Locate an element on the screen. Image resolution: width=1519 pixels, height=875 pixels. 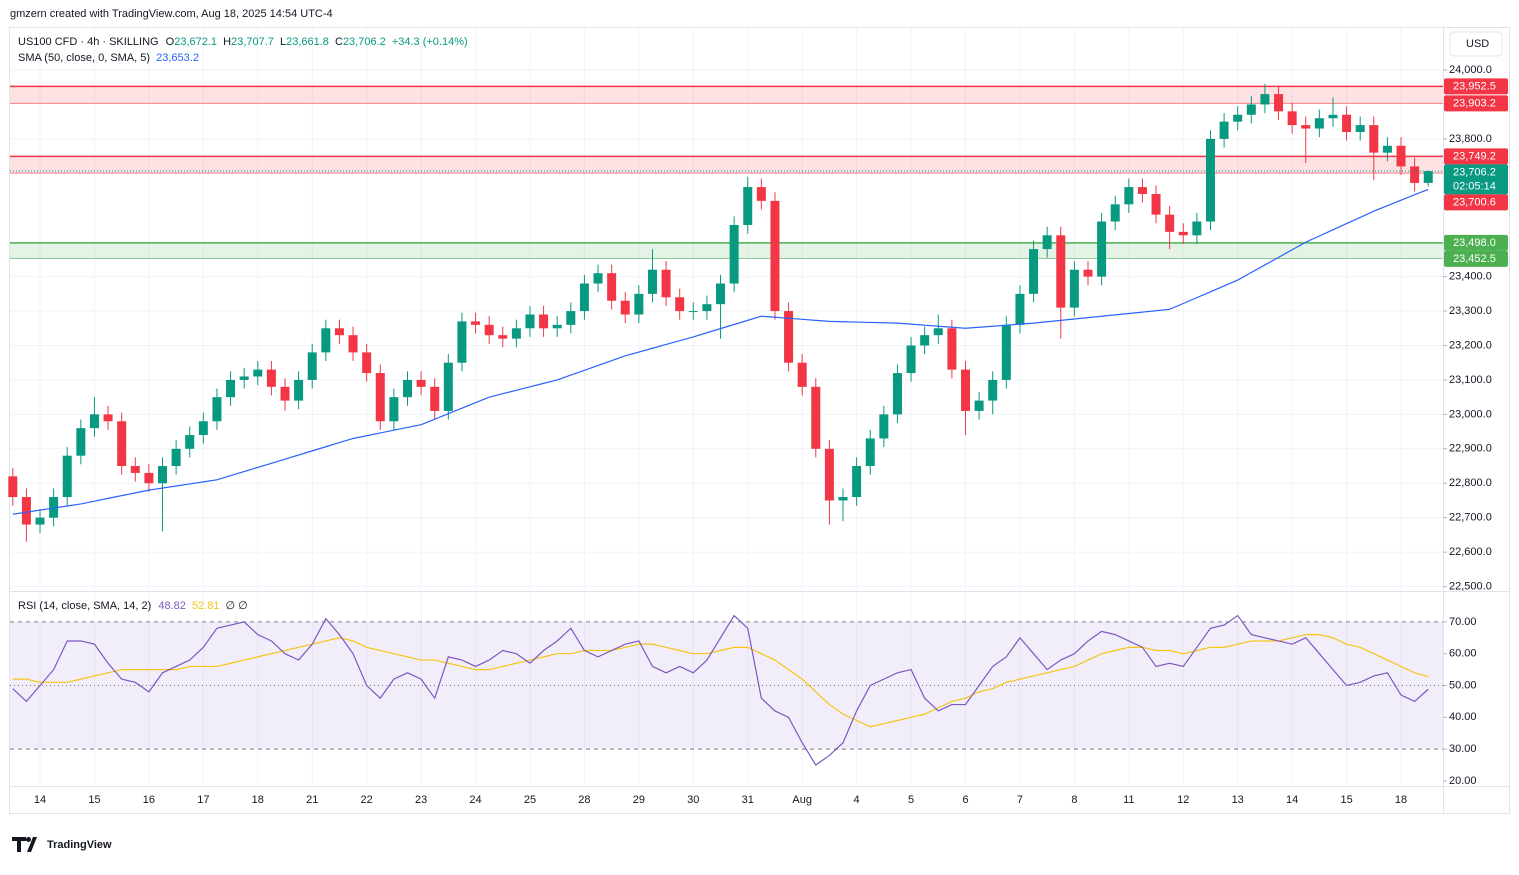
rsi-ma-value: 52.81 is located at coordinates (206, 606).